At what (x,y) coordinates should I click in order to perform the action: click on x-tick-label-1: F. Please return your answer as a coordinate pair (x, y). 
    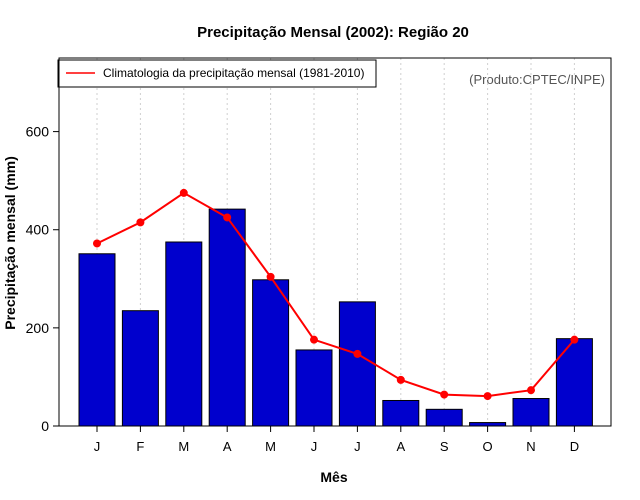
    Looking at the image, I should click on (140, 446).